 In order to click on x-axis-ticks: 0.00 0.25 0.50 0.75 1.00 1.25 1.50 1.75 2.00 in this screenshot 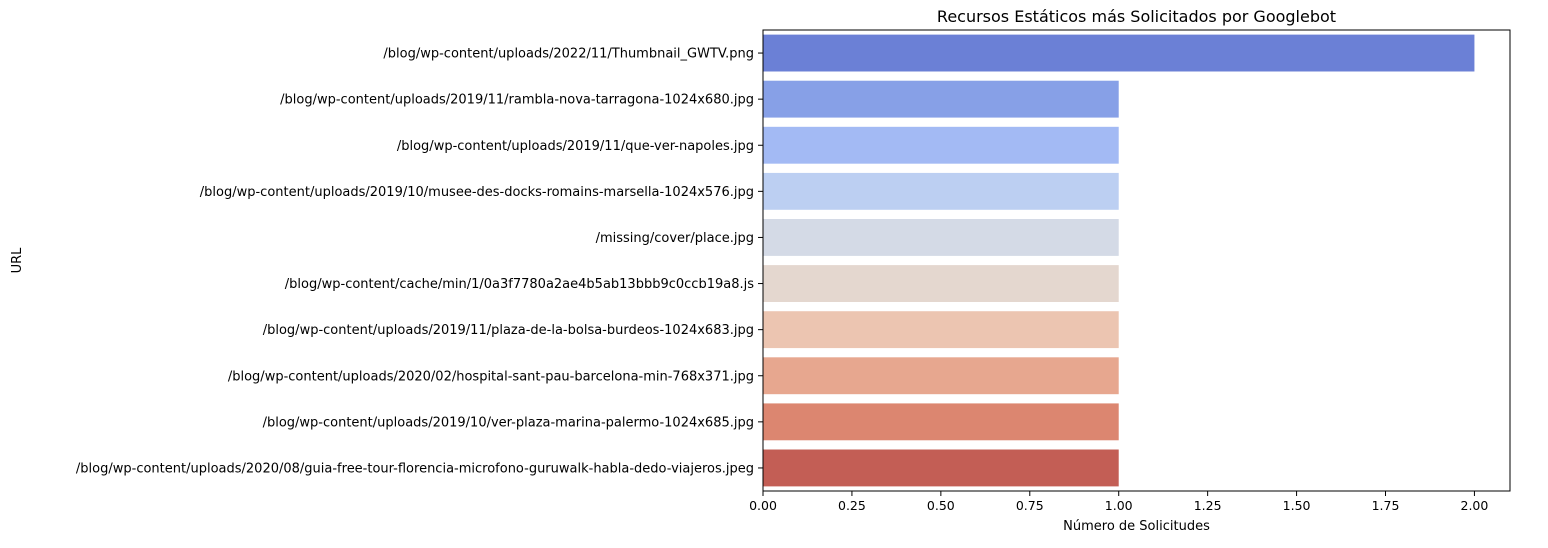, I will do `click(1118, 502)`.